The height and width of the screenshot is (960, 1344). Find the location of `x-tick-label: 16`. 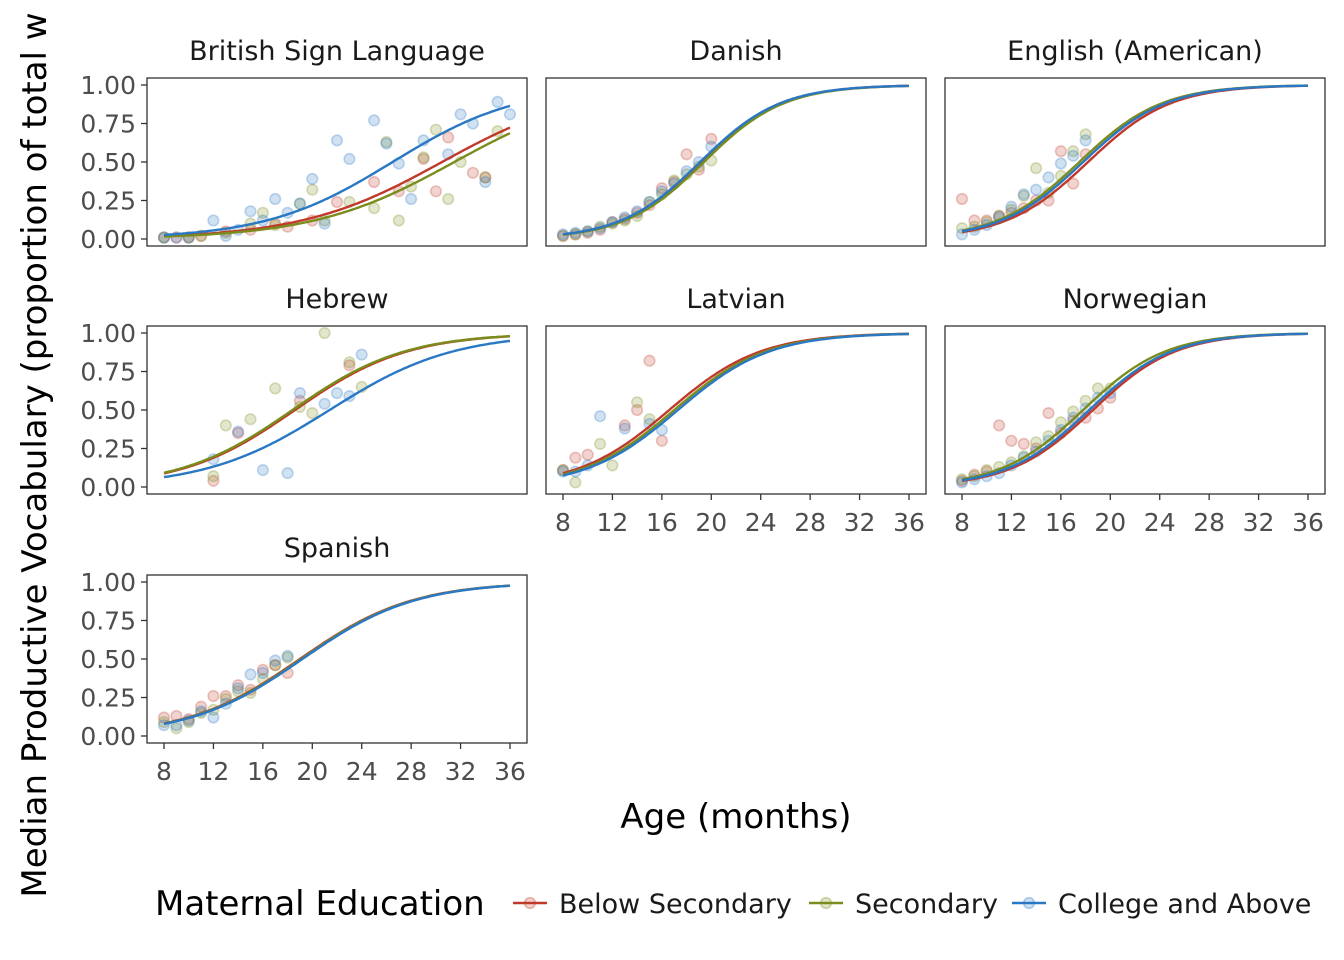

x-tick-label: 16 is located at coordinates (263, 771).